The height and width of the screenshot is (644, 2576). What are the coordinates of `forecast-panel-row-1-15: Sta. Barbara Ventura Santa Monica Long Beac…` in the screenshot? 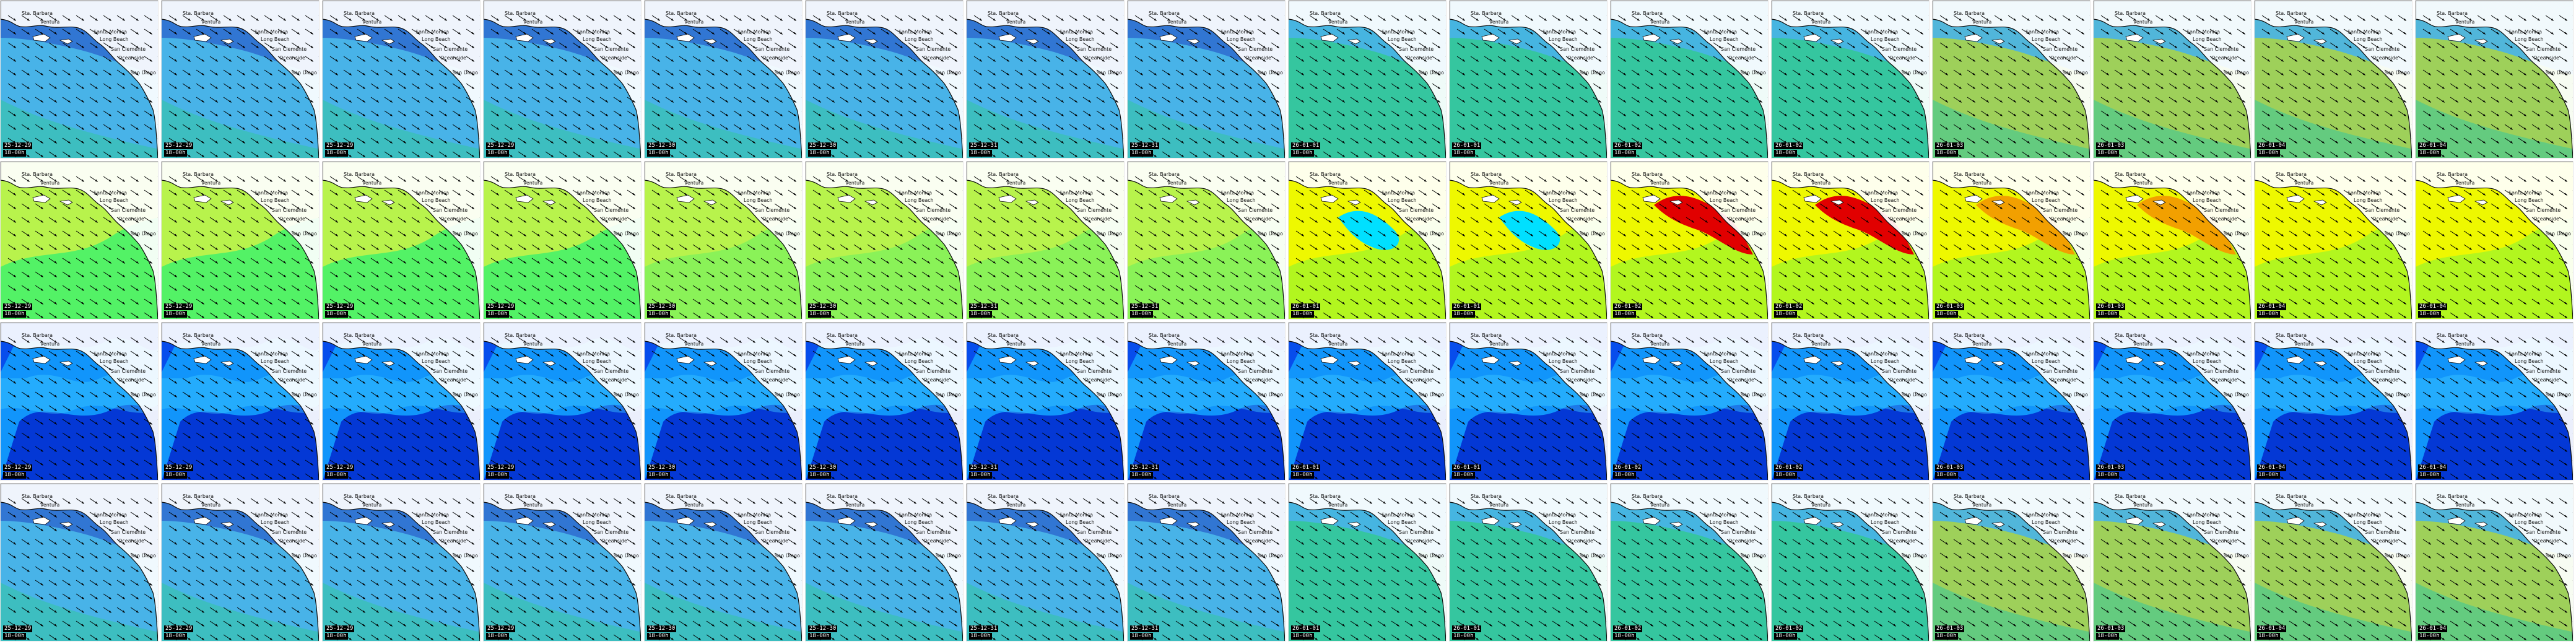 It's located at (2333, 79).